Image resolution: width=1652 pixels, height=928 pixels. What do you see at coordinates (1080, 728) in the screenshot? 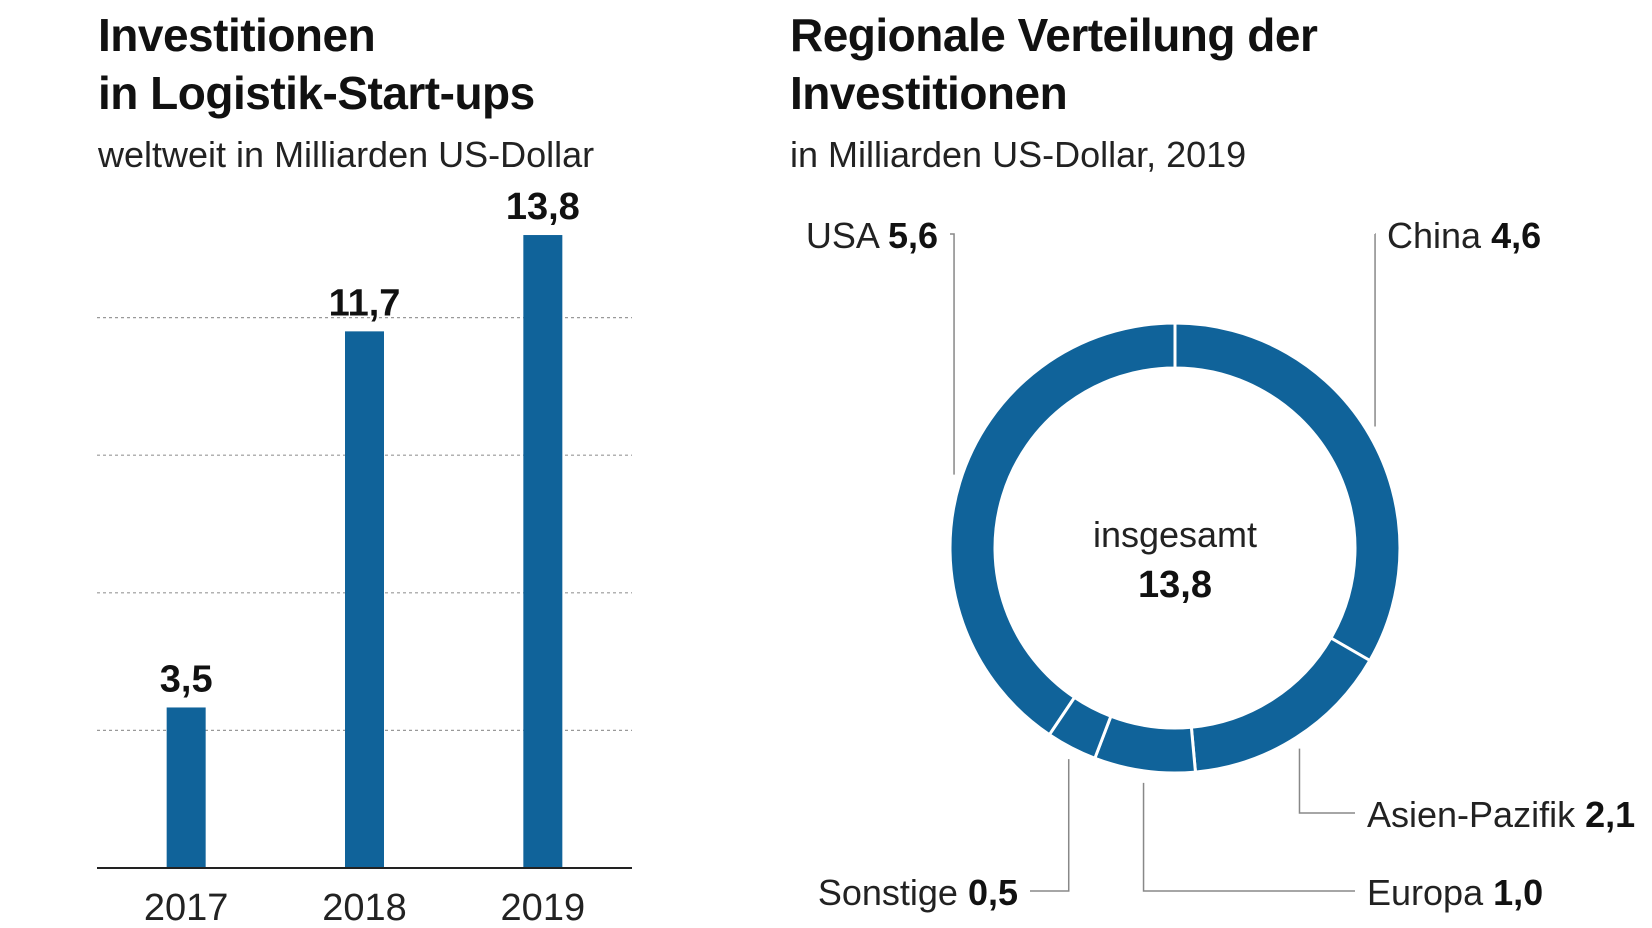
I see `donut-slice-sonstige` at bounding box center [1080, 728].